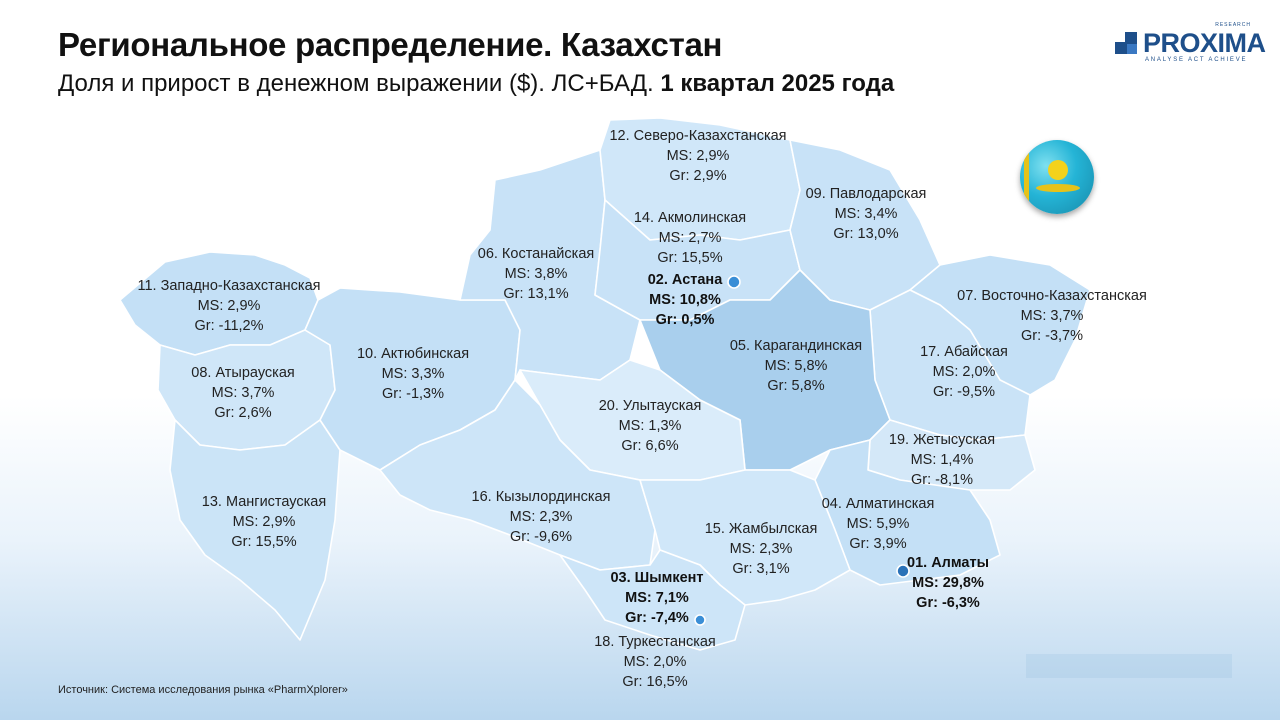 This screenshot has height=720, width=1280. What do you see at coordinates (734, 282) in the screenshot?
I see `region-02-shape` at bounding box center [734, 282].